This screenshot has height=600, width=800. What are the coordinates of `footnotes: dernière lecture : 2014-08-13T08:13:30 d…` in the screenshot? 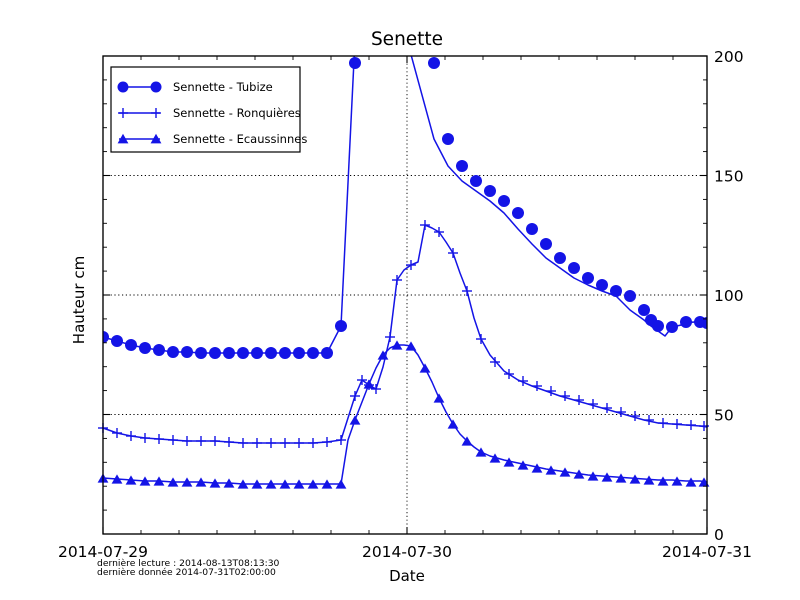 It's located at (188, 568).